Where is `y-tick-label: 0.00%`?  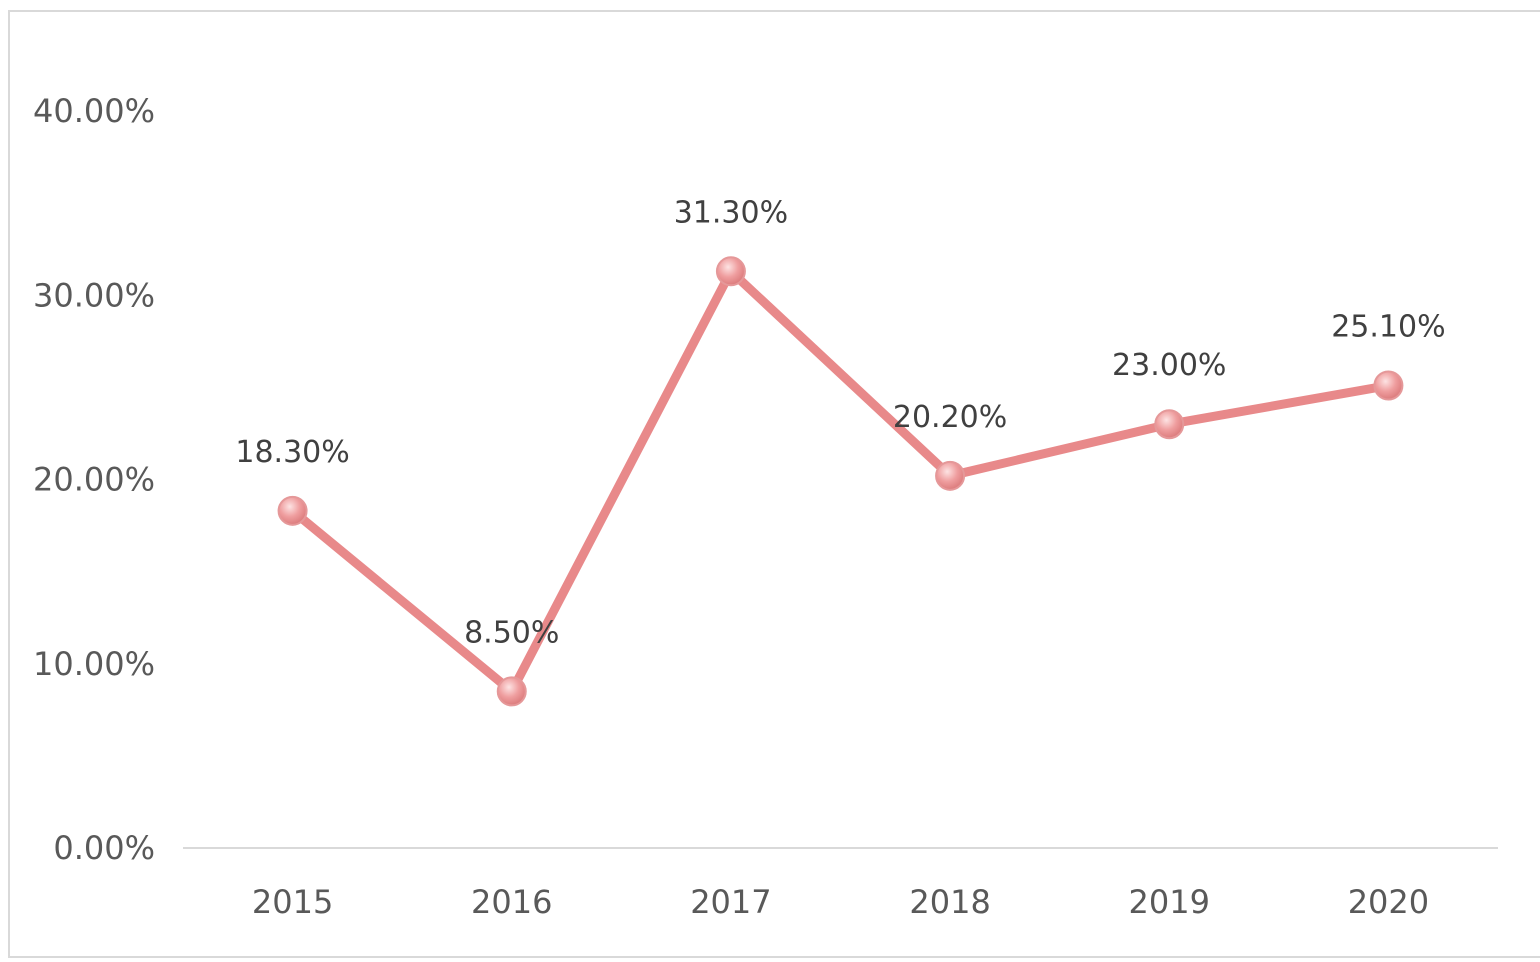
y-tick-label: 0.00% is located at coordinates (104, 848).